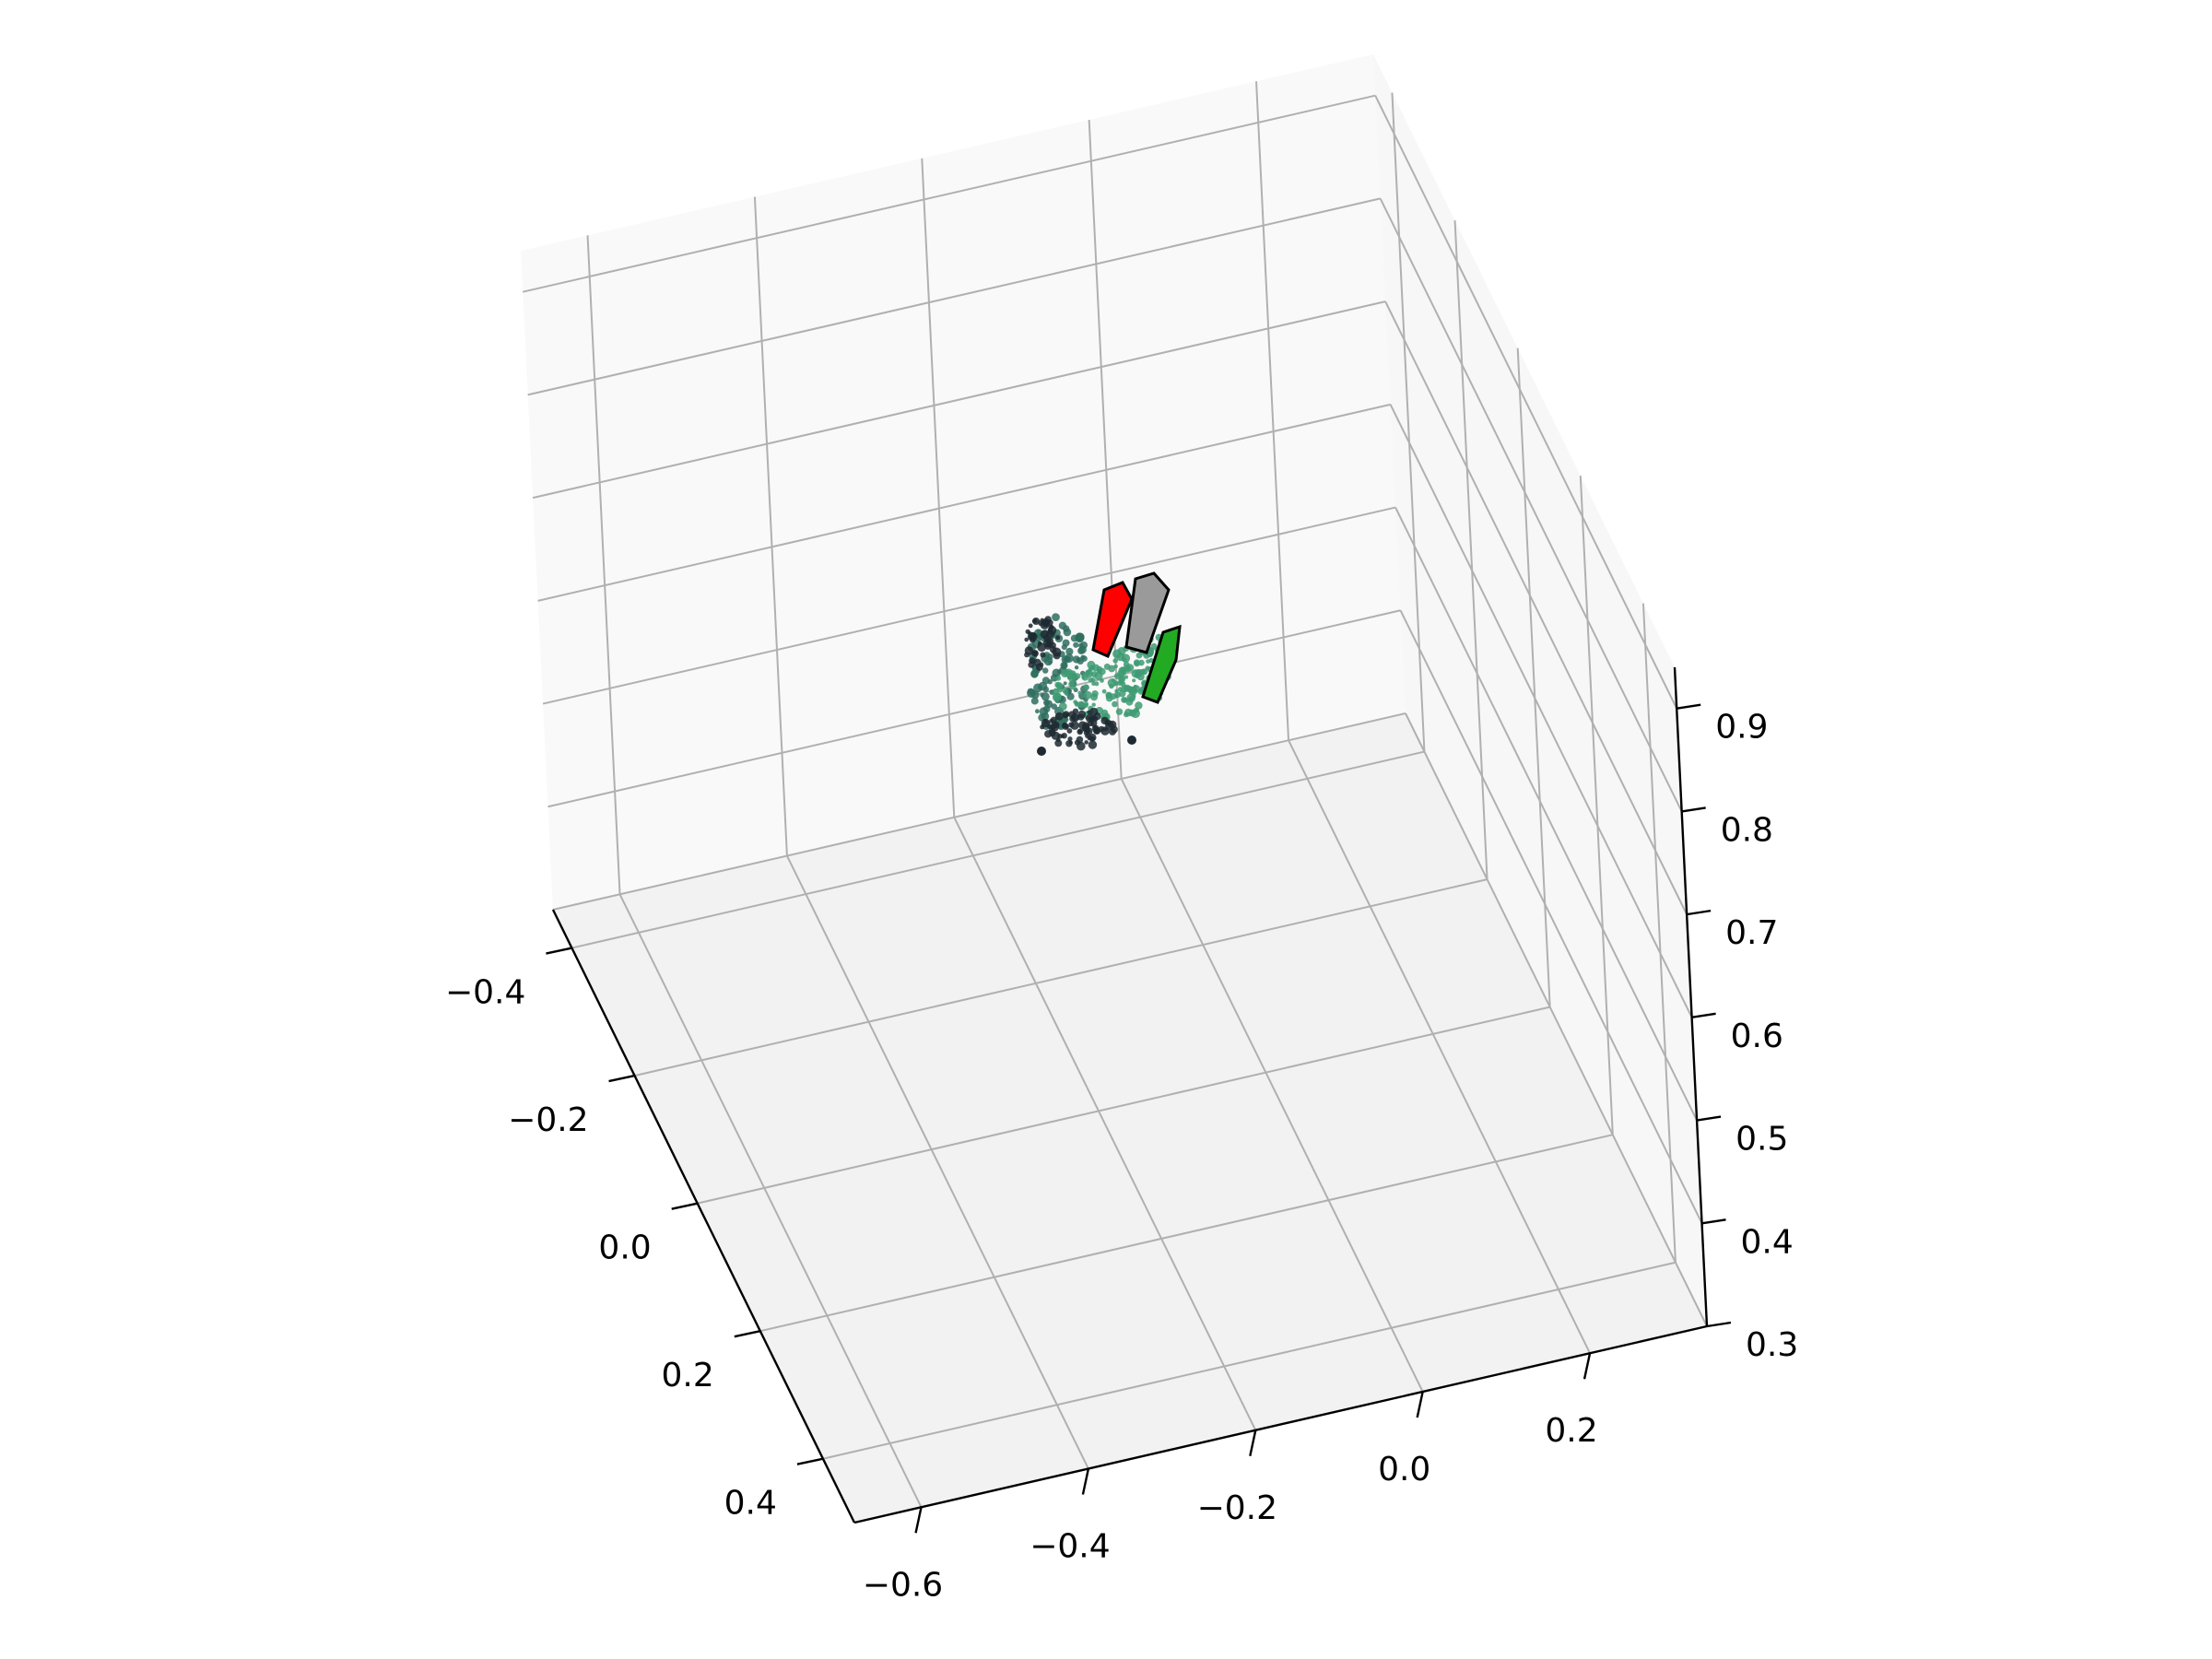 The height and width of the screenshot is (1659, 2212). What do you see at coordinates (1099, 684) in the screenshot?
I see `point-cloud` at bounding box center [1099, 684].